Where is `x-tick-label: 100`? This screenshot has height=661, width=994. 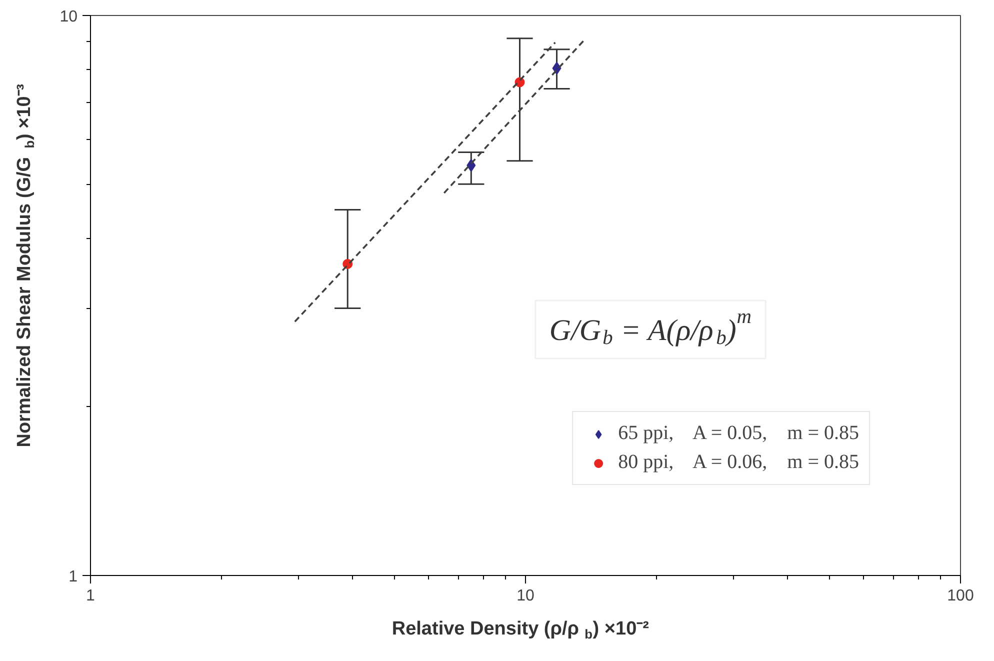
x-tick-label: 100 is located at coordinates (960, 596).